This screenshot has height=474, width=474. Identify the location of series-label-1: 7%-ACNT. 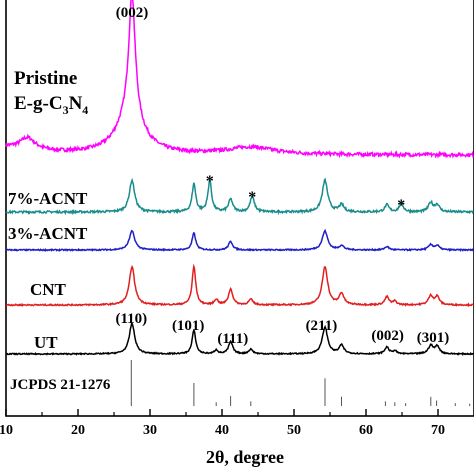
(48, 198).